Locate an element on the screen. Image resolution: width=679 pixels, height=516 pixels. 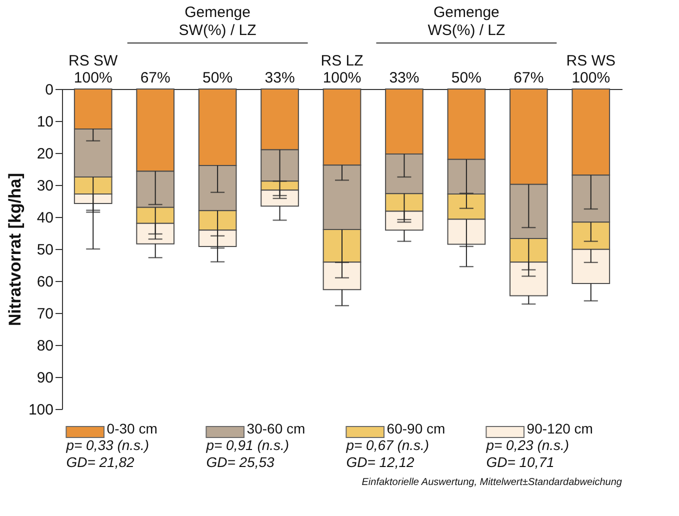
y-tick-label: 0 is located at coordinates (49, 90).